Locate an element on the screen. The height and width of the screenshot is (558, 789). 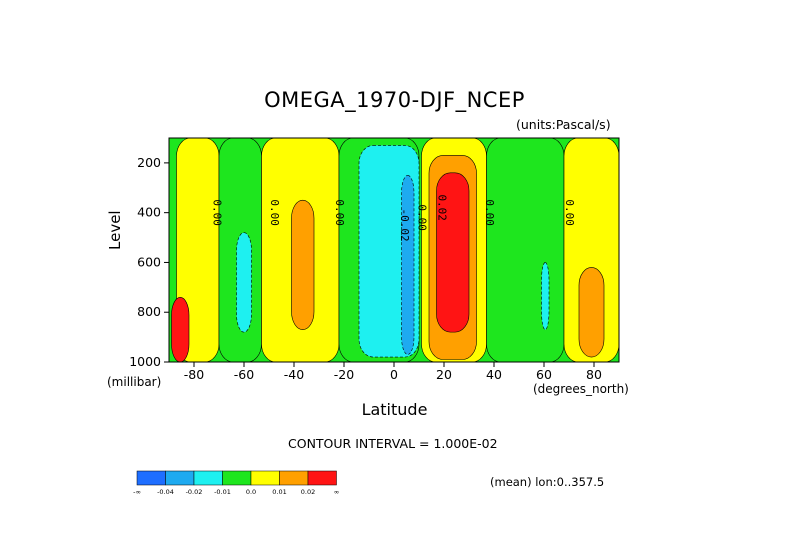
contour-label-4: 0.00 is located at coordinates (422, 217).